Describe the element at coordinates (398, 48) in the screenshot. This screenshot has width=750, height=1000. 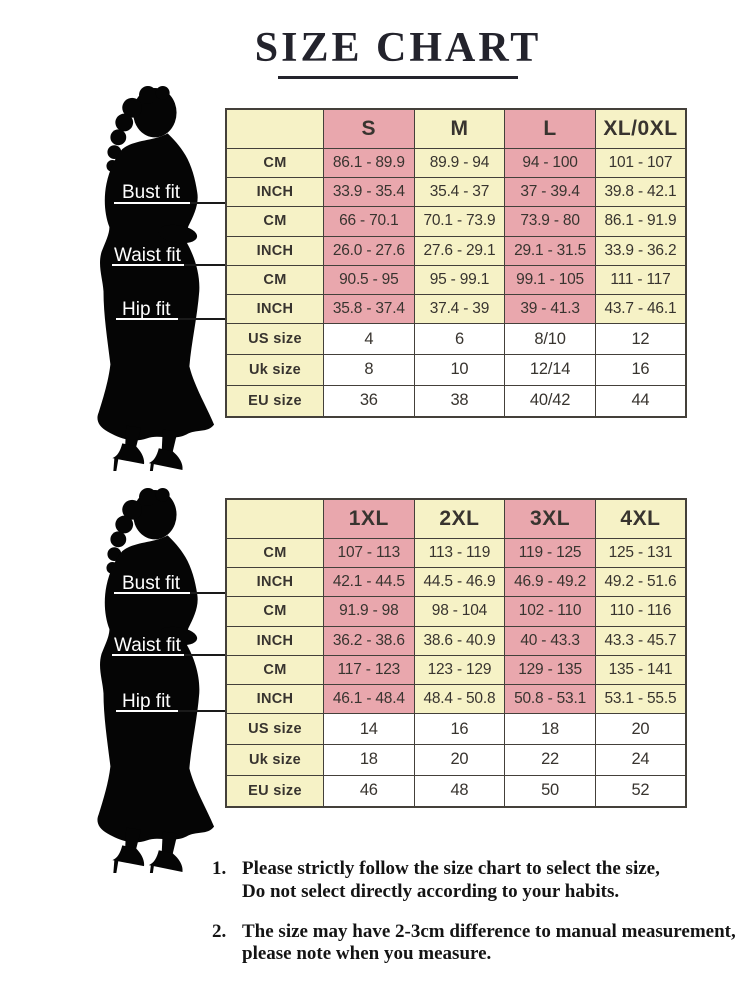
I see `page-title: SIZE CHART` at that location.